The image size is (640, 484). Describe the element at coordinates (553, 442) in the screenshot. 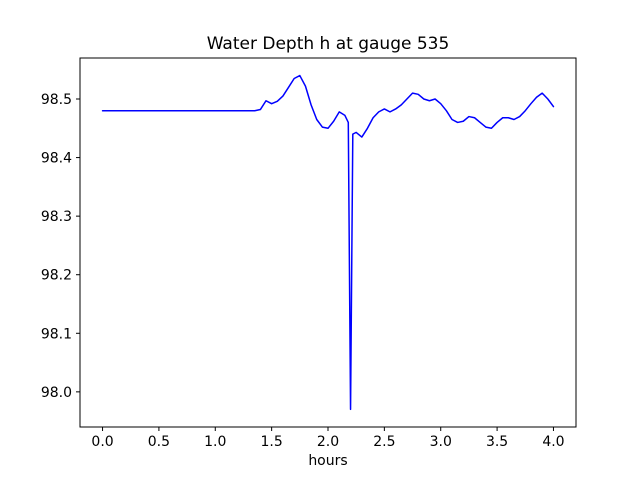

I see `x-tick-label: 4.0` at that location.